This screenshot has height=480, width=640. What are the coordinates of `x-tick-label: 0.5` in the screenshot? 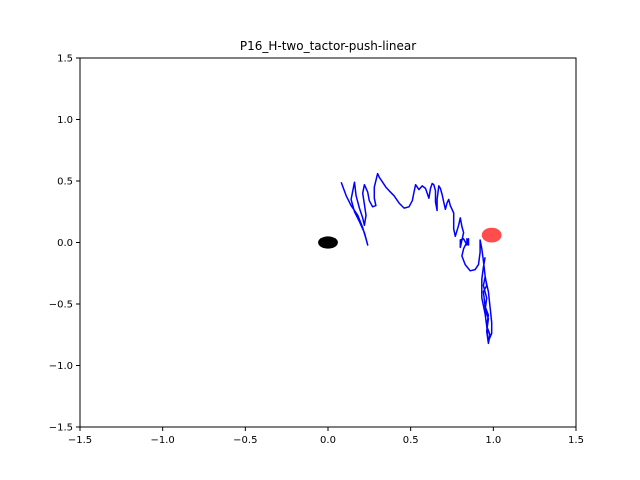 It's located at (411, 440).